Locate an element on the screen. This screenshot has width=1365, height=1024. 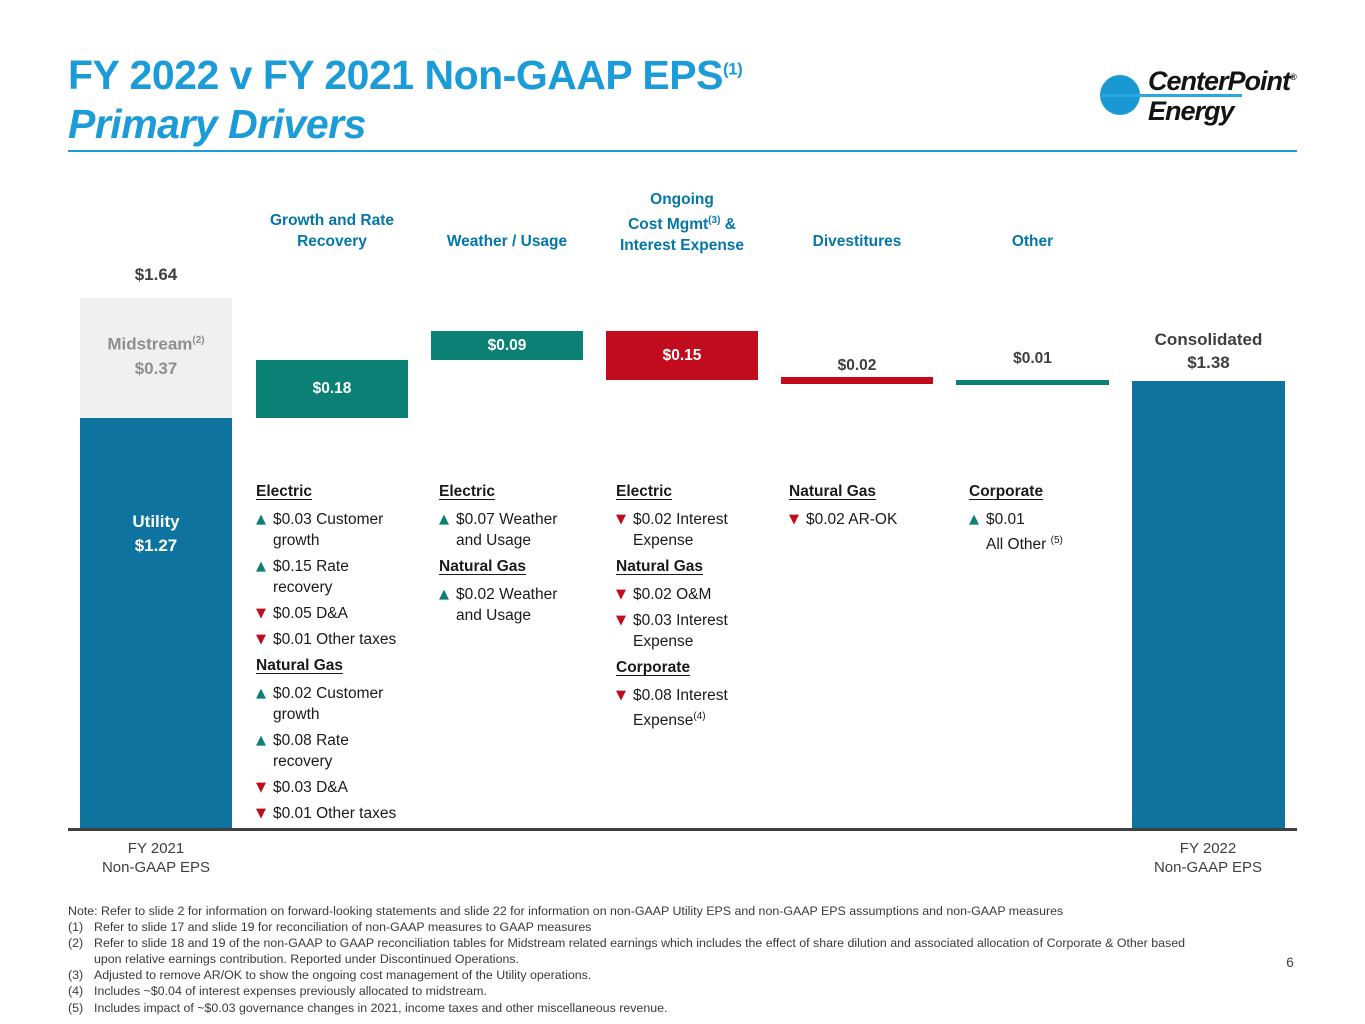
detail-item: ▲ $0.03 Customer growth is located at coordinates (341, 530).